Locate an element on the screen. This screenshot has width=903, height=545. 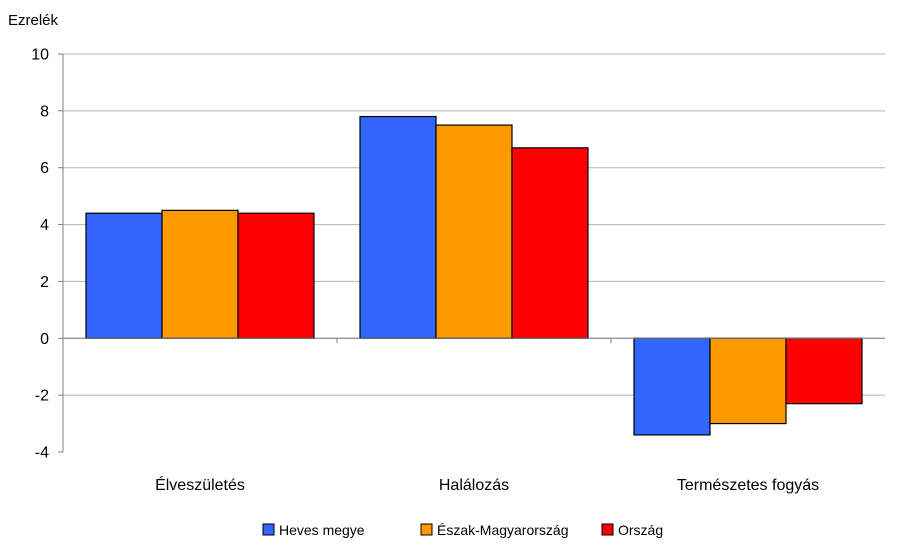
legend-label: Észak-Magyarország is located at coordinates (503, 530).